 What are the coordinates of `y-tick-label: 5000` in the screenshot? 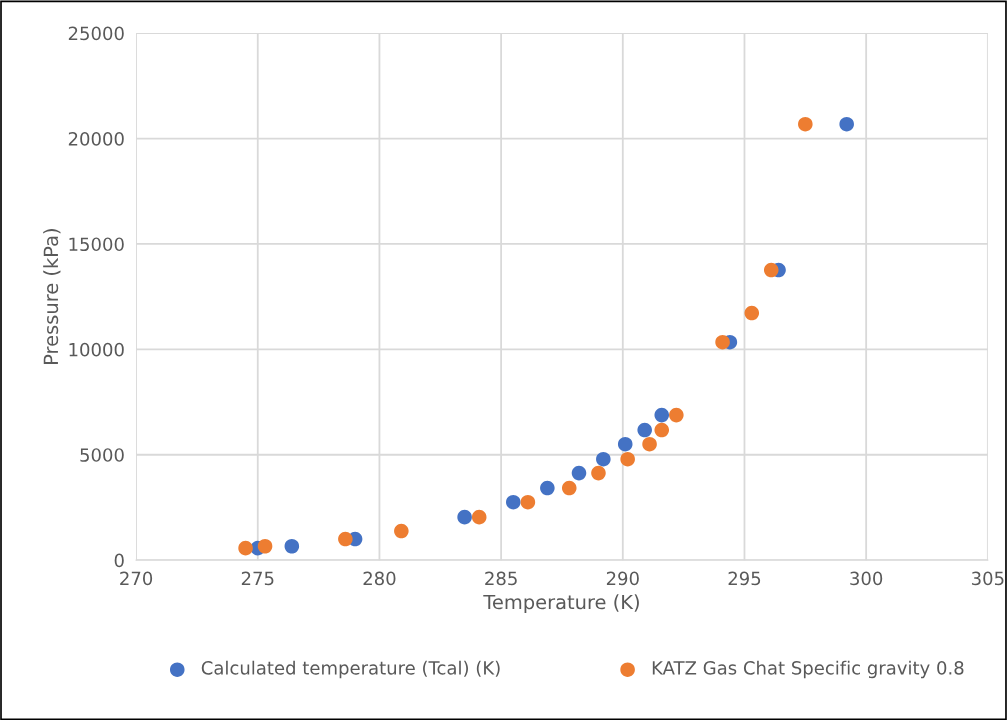 It's located at (102, 455).